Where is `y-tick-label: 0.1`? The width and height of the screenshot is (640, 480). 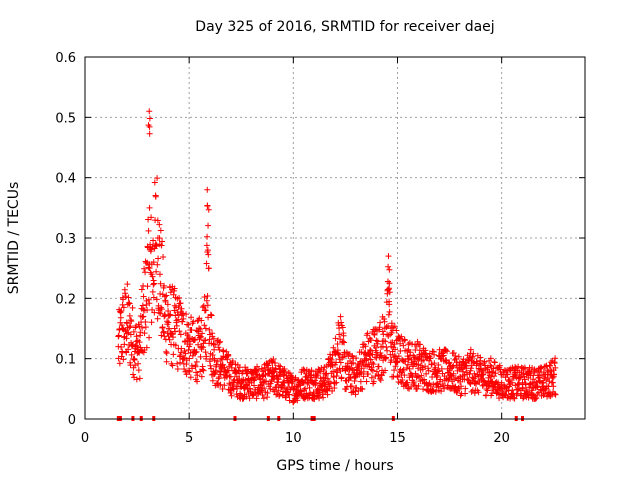
y-tick-label: 0.1 is located at coordinates (65, 360).